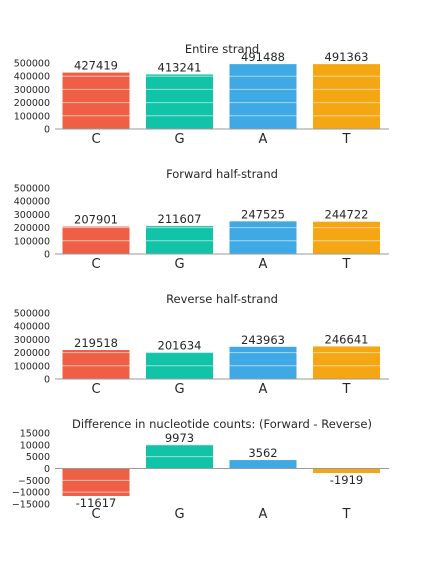  I want to click on y-tick-label: 15000, so click(35, 434).